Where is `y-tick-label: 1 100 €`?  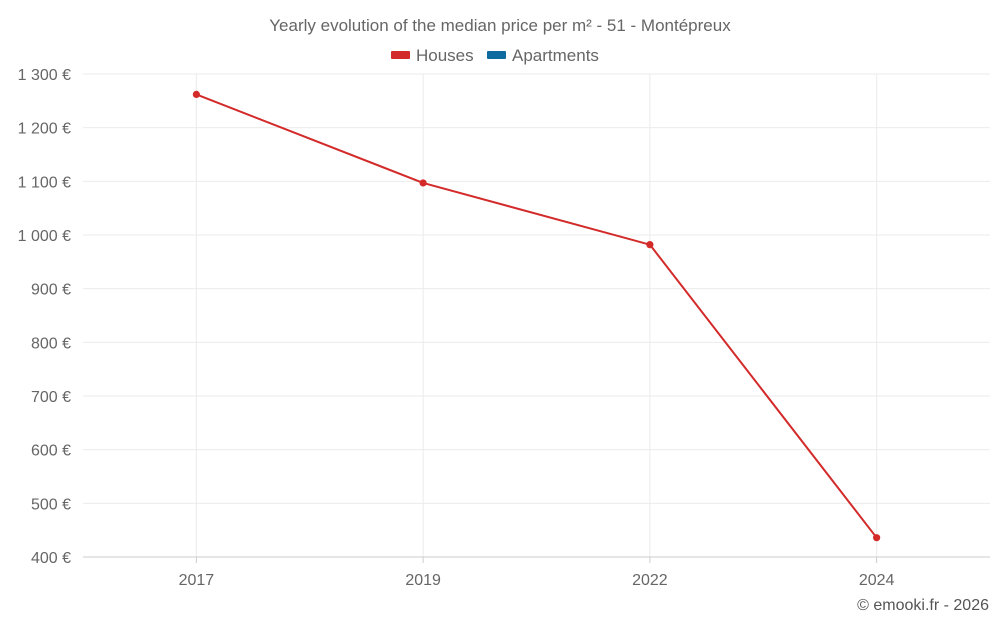 y-tick-label: 1 100 € is located at coordinates (44, 182).